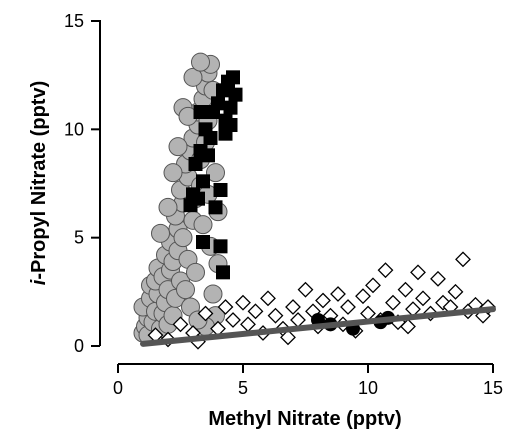 This screenshot has width=505, height=433. I want to click on fit-line, so click(318, 326).